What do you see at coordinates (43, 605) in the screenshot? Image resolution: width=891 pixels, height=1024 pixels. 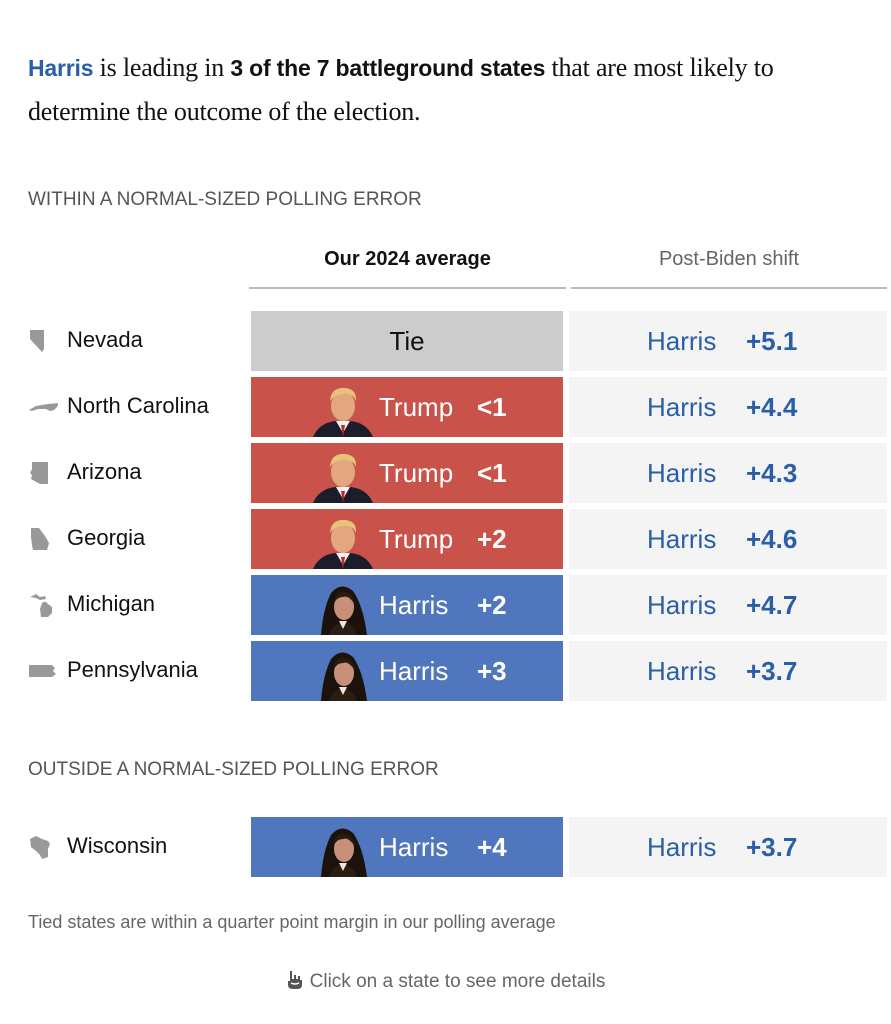 I see `michigan-shape-icon` at bounding box center [43, 605].